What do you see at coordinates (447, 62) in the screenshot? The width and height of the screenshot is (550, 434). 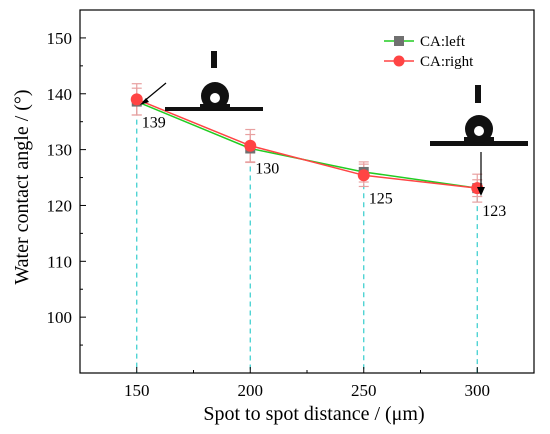 I see `legend-label-right: CA:right` at bounding box center [447, 62].